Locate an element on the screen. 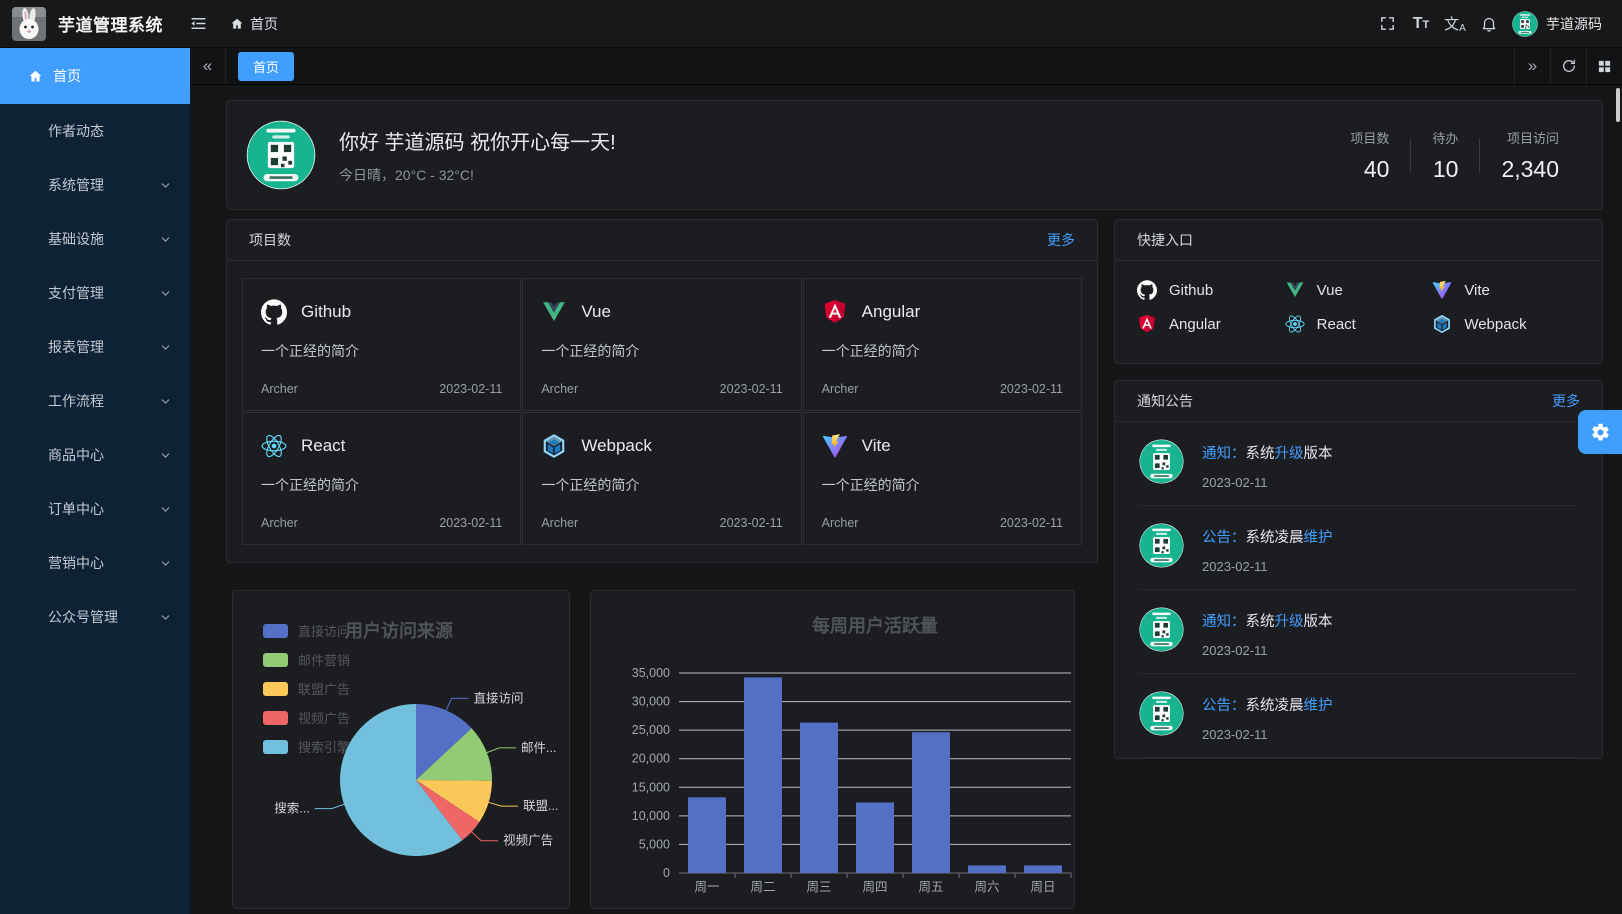  stat-label: 项目访问 is located at coordinates (1532, 138).